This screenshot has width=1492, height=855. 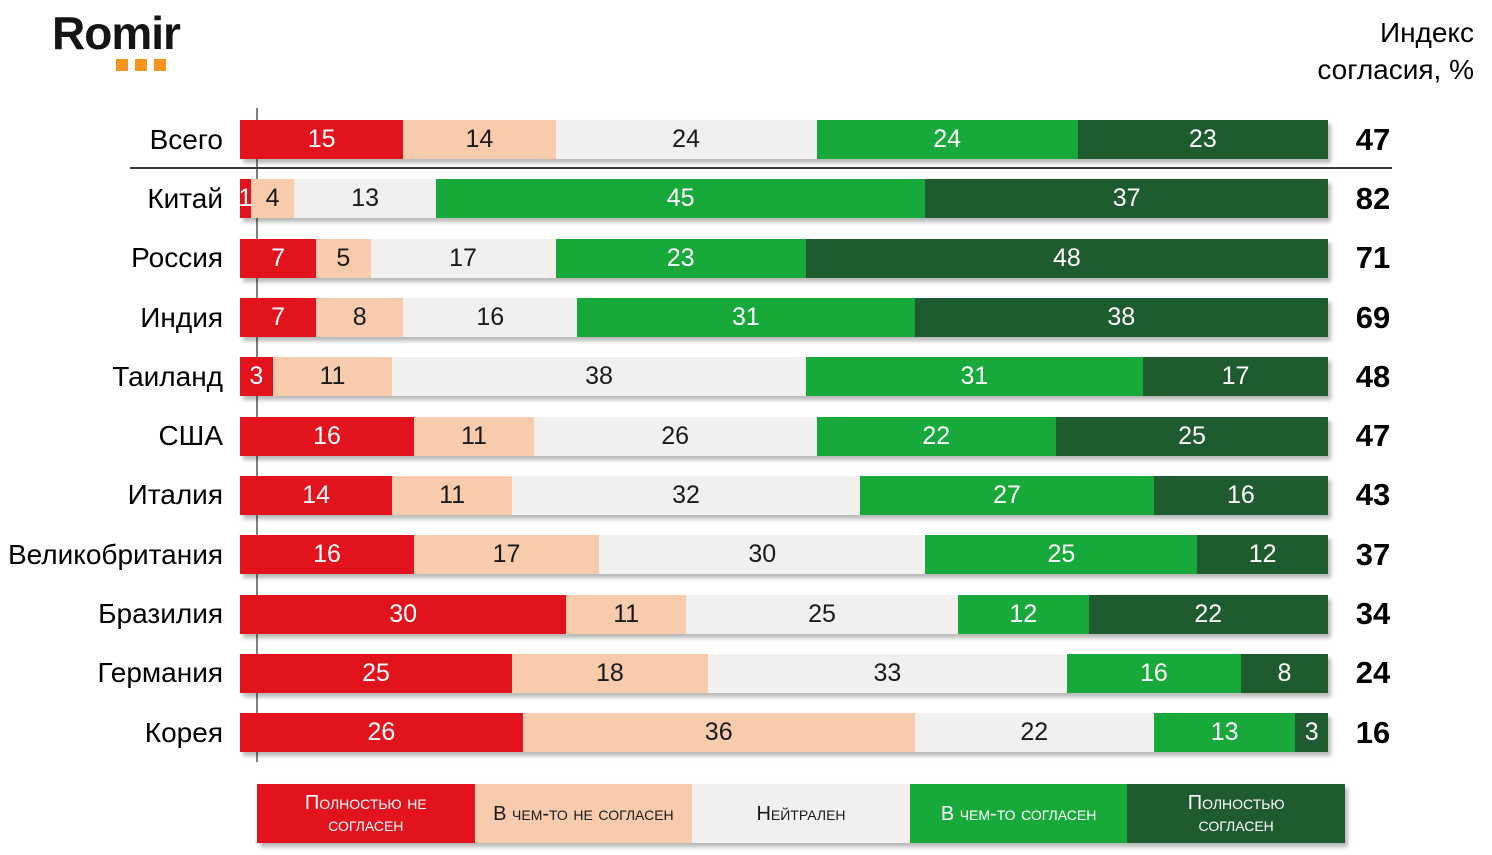 I want to click on chart-row: Корея 26 36 22 13 3 16, so click(x=746, y=732).